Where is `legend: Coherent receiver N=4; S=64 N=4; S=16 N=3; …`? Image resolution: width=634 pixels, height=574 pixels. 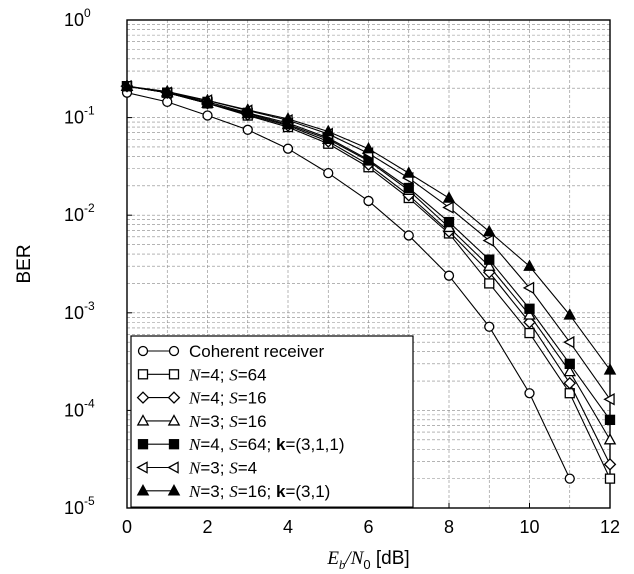 legend: Coherent receiver N=4; S=64 N=4; S=16 N=3; … is located at coordinates (272, 421).